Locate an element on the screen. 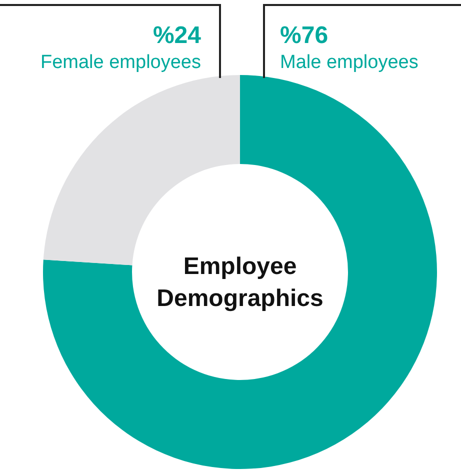  text: Employee Demographics is located at coordinates (240, 282).